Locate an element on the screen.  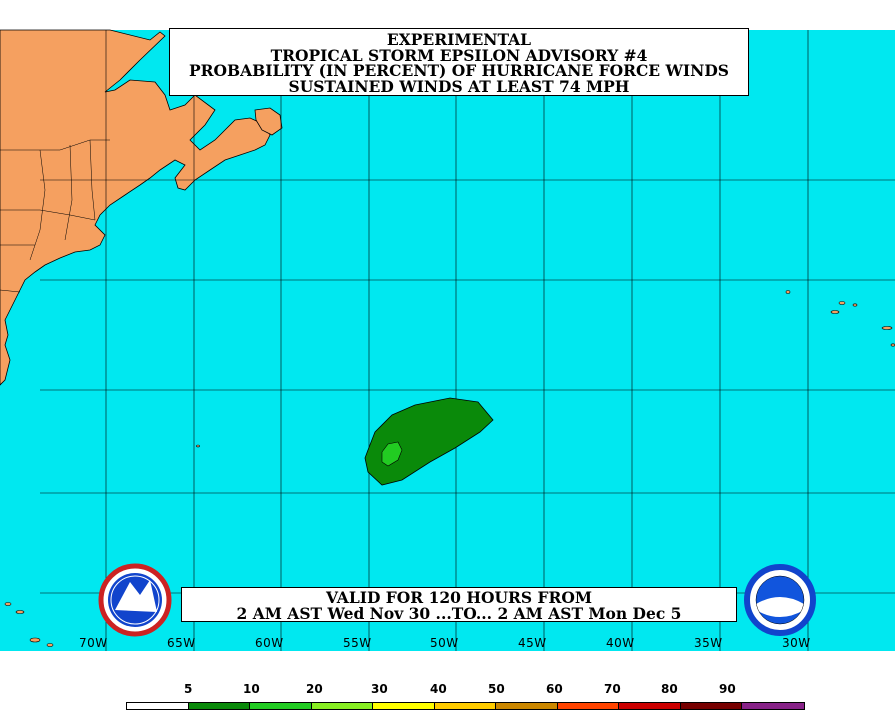
legend-label-30: 30 is located at coordinates (379, 689).